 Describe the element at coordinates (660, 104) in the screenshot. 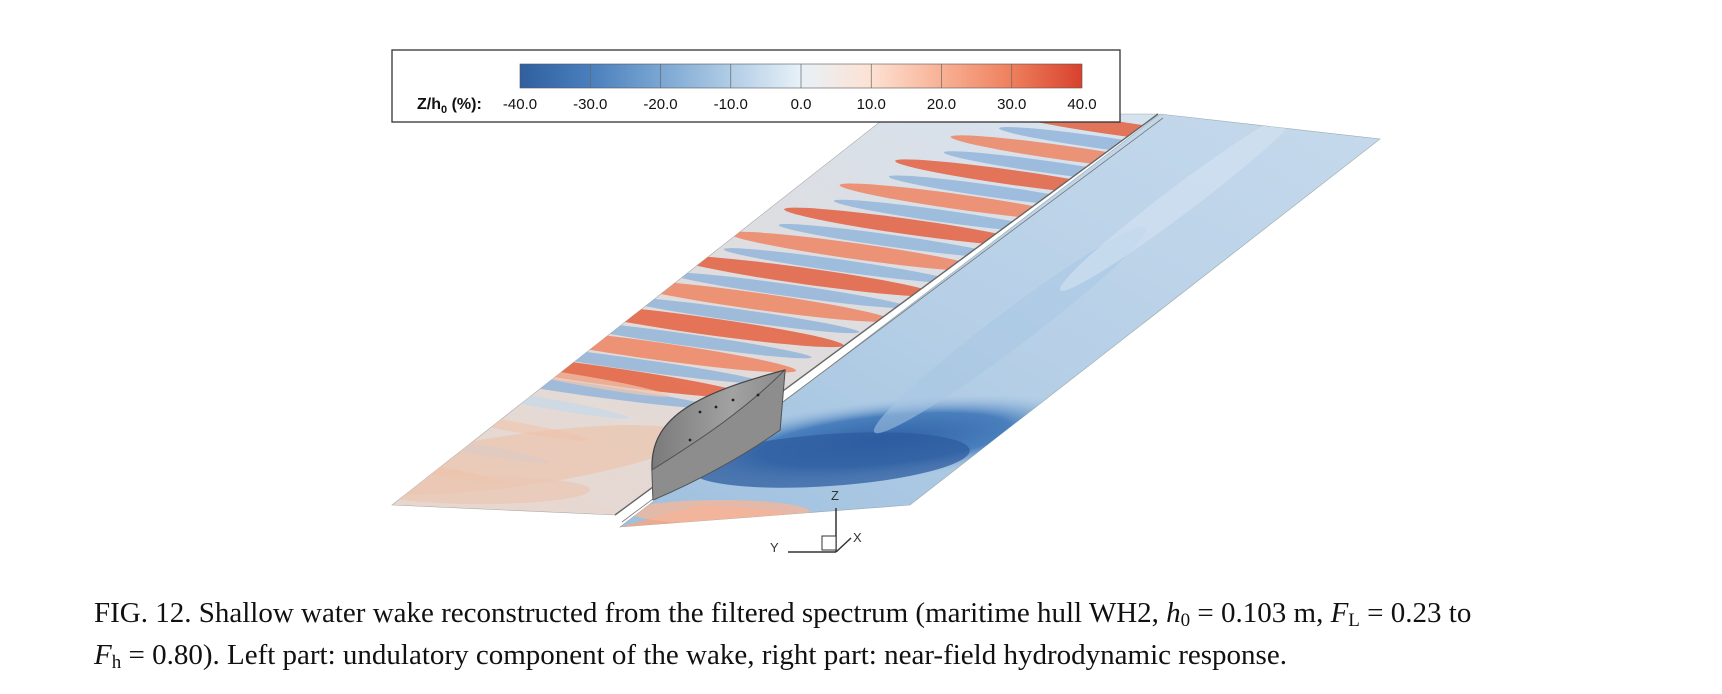

I see `colorbar-tick-label: -20.0` at that location.